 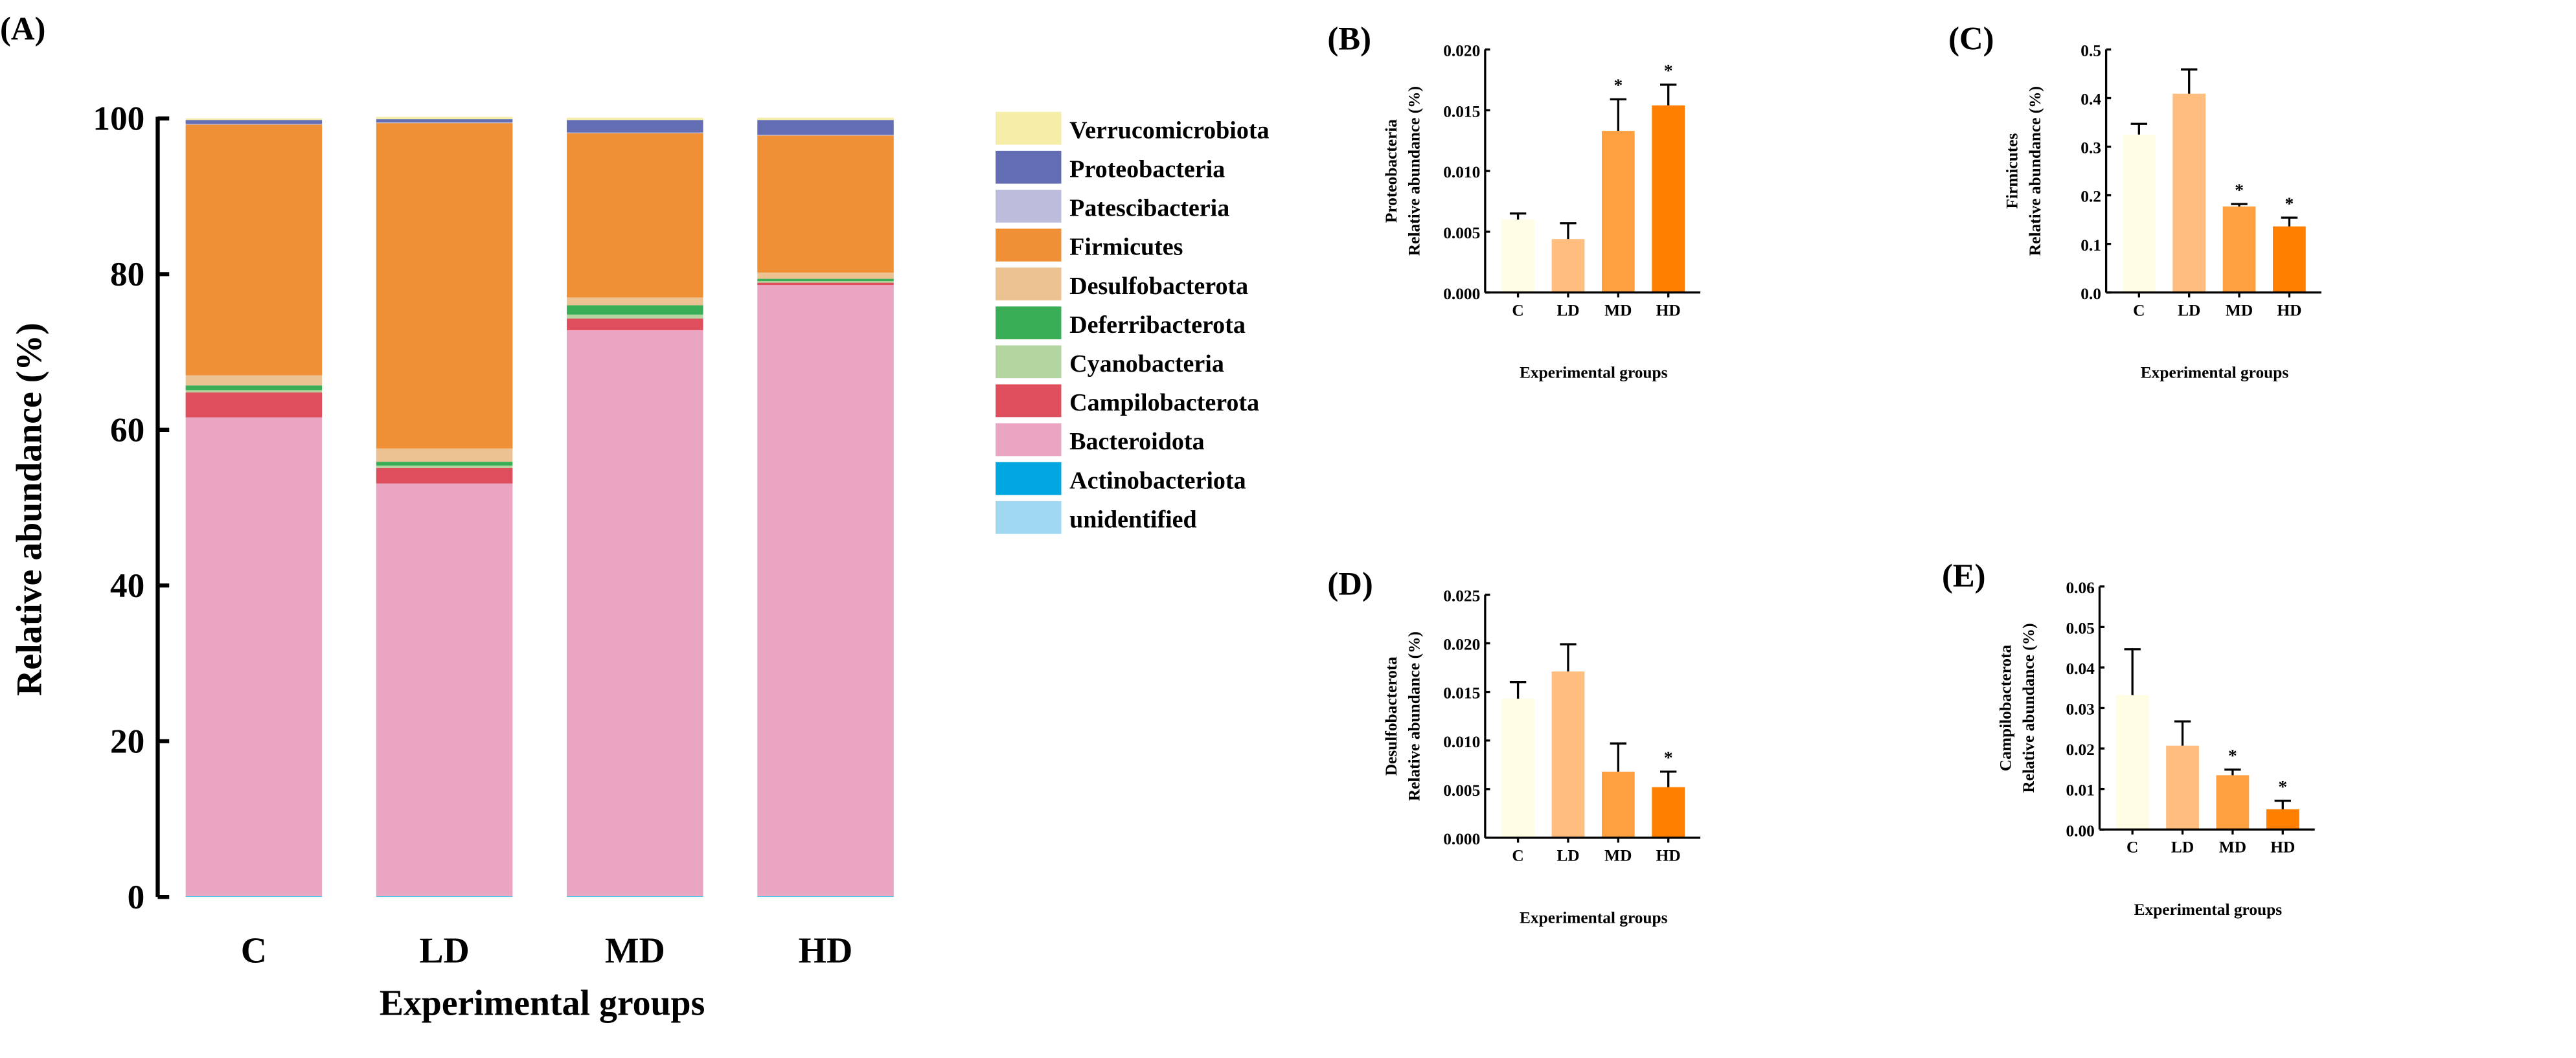 I want to click on legend-label: unidentified, so click(x=1133, y=519).